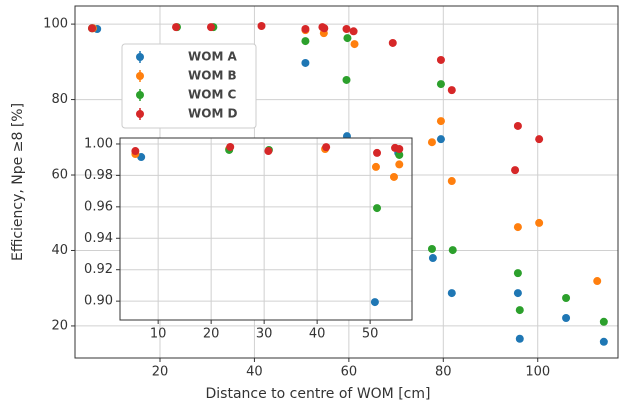 The image size is (630, 408). What do you see at coordinates (98, 206) in the screenshot?
I see `y-tick-label: 0.96` at bounding box center [98, 206].